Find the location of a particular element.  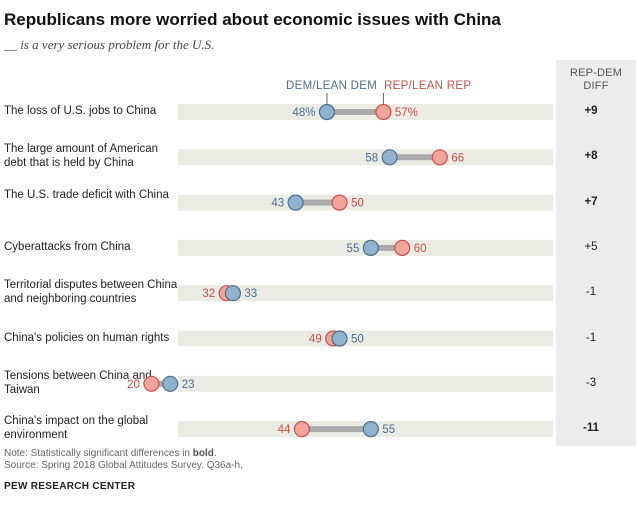

rep-value-label: 44 is located at coordinates (284, 430).